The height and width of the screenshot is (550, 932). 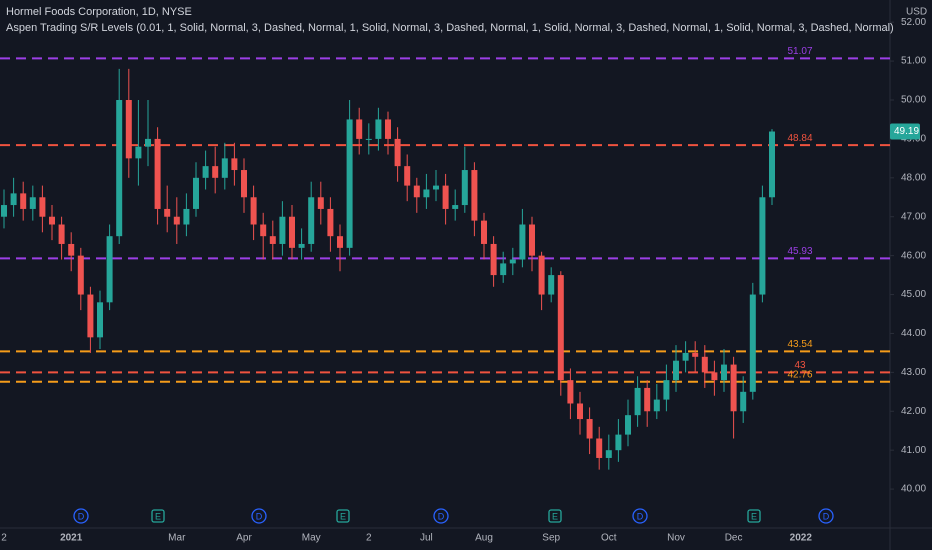 I want to click on currency: USD, so click(x=916, y=12).